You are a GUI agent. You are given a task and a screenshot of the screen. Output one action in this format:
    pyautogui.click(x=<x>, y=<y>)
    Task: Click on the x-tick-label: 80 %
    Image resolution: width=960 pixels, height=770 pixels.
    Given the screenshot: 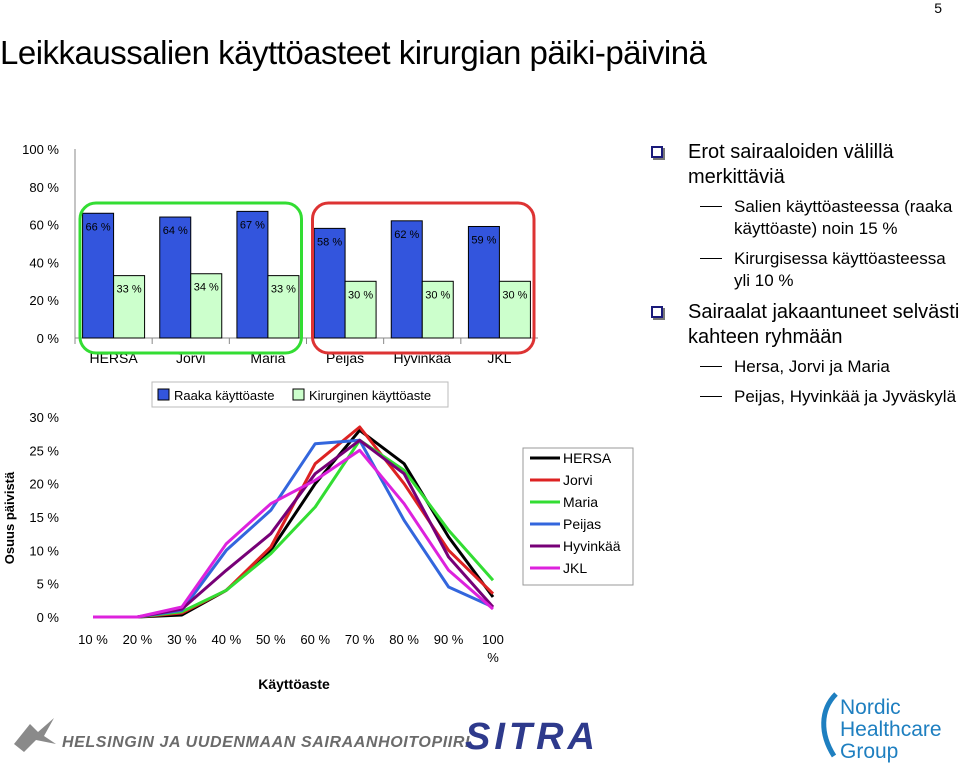 What is the action you would take?
    pyautogui.click(x=404, y=639)
    